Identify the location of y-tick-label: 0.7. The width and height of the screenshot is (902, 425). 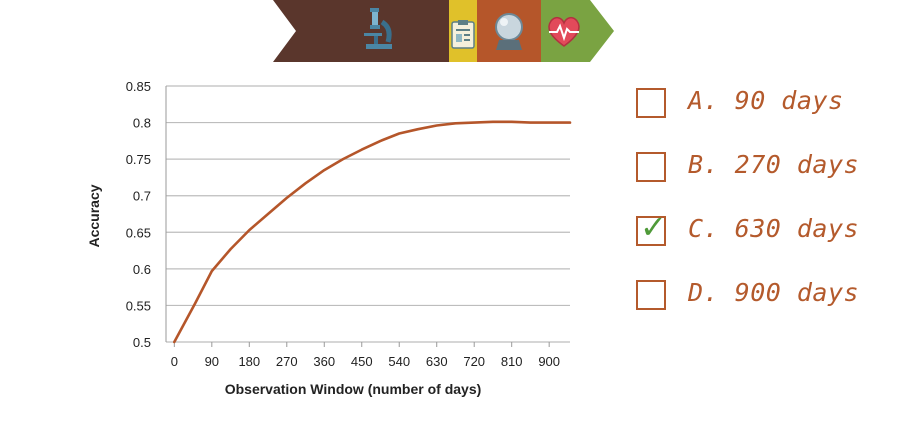
(142, 196).